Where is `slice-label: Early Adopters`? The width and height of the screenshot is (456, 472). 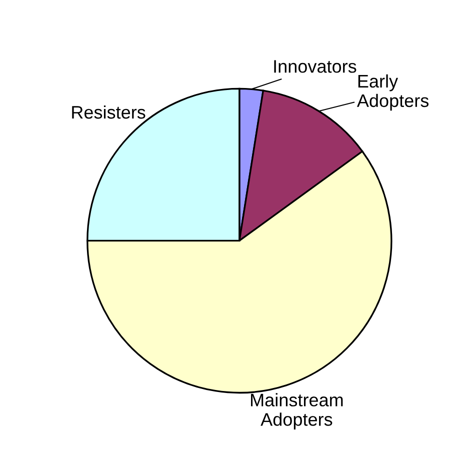 slice-label: Early Adopters is located at coordinates (392, 92).